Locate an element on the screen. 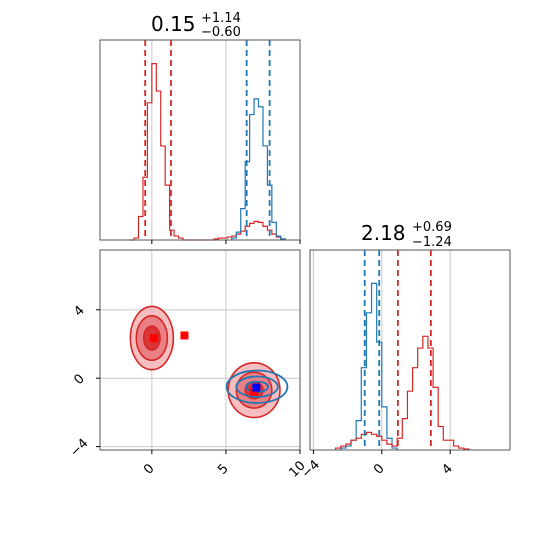 This screenshot has width=550, height=550. title-top-left-minus: −0.60 is located at coordinates (221, 32).